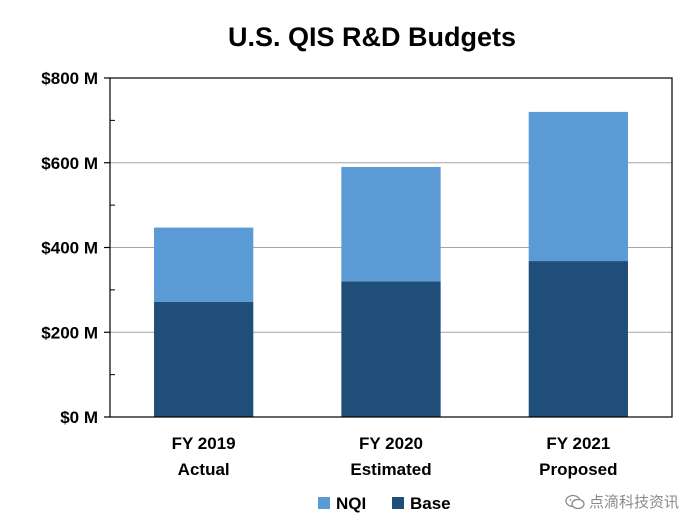  What do you see at coordinates (69, 78) in the screenshot?
I see `y-tick-label: $800 M` at bounding box center [69, 78].